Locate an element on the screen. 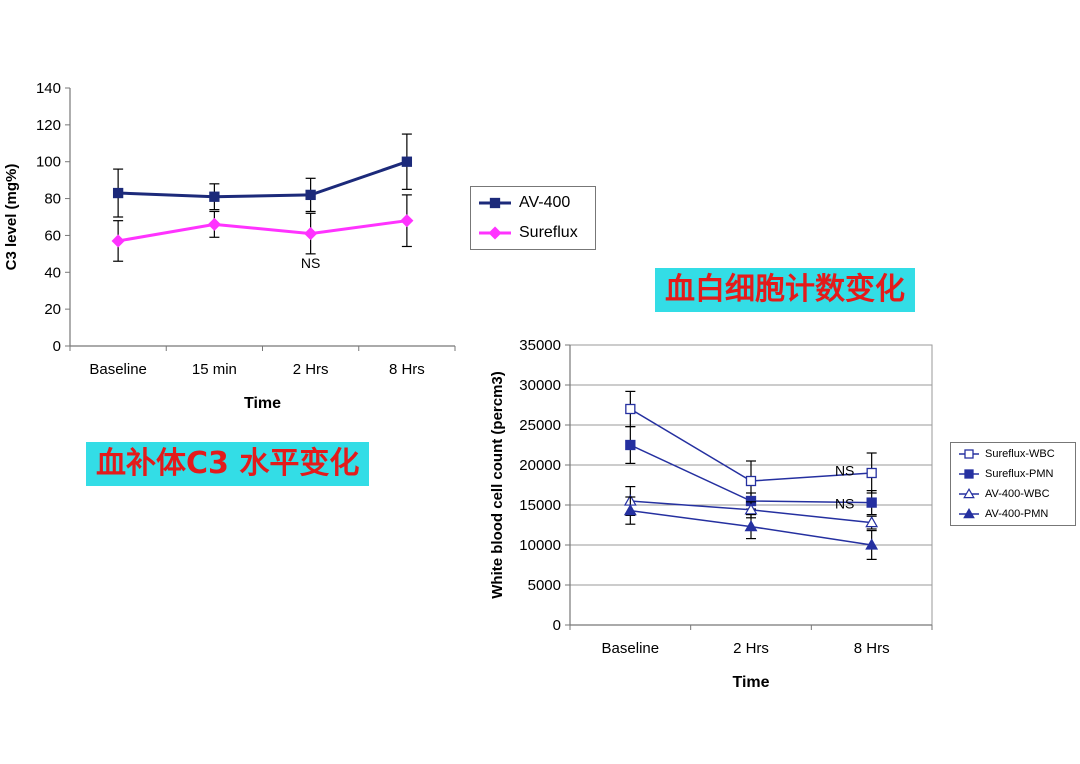  legend-item: AV-400-PMN is located at coordinates (1002, 514).